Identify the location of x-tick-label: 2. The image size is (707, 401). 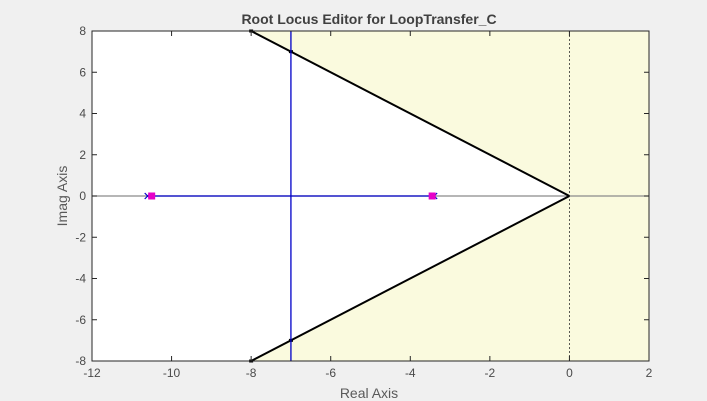
(649, 373).